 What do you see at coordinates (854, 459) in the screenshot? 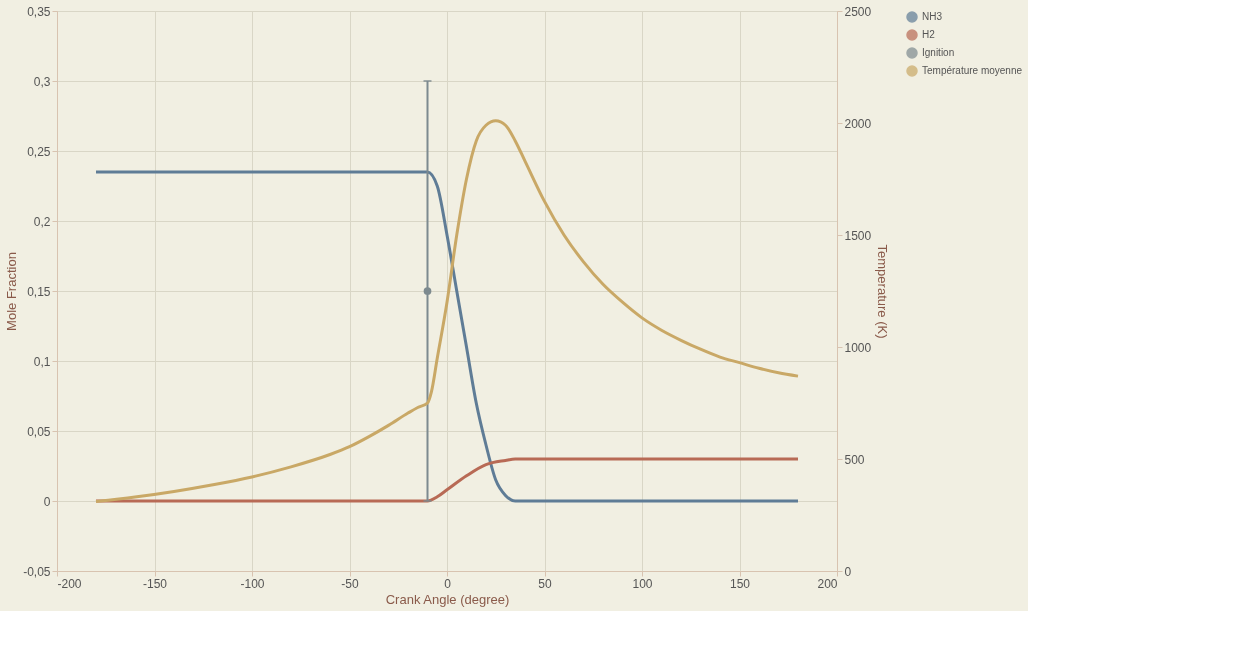
I see `y2-tick-label: 500` at bounding box center [854, 459].